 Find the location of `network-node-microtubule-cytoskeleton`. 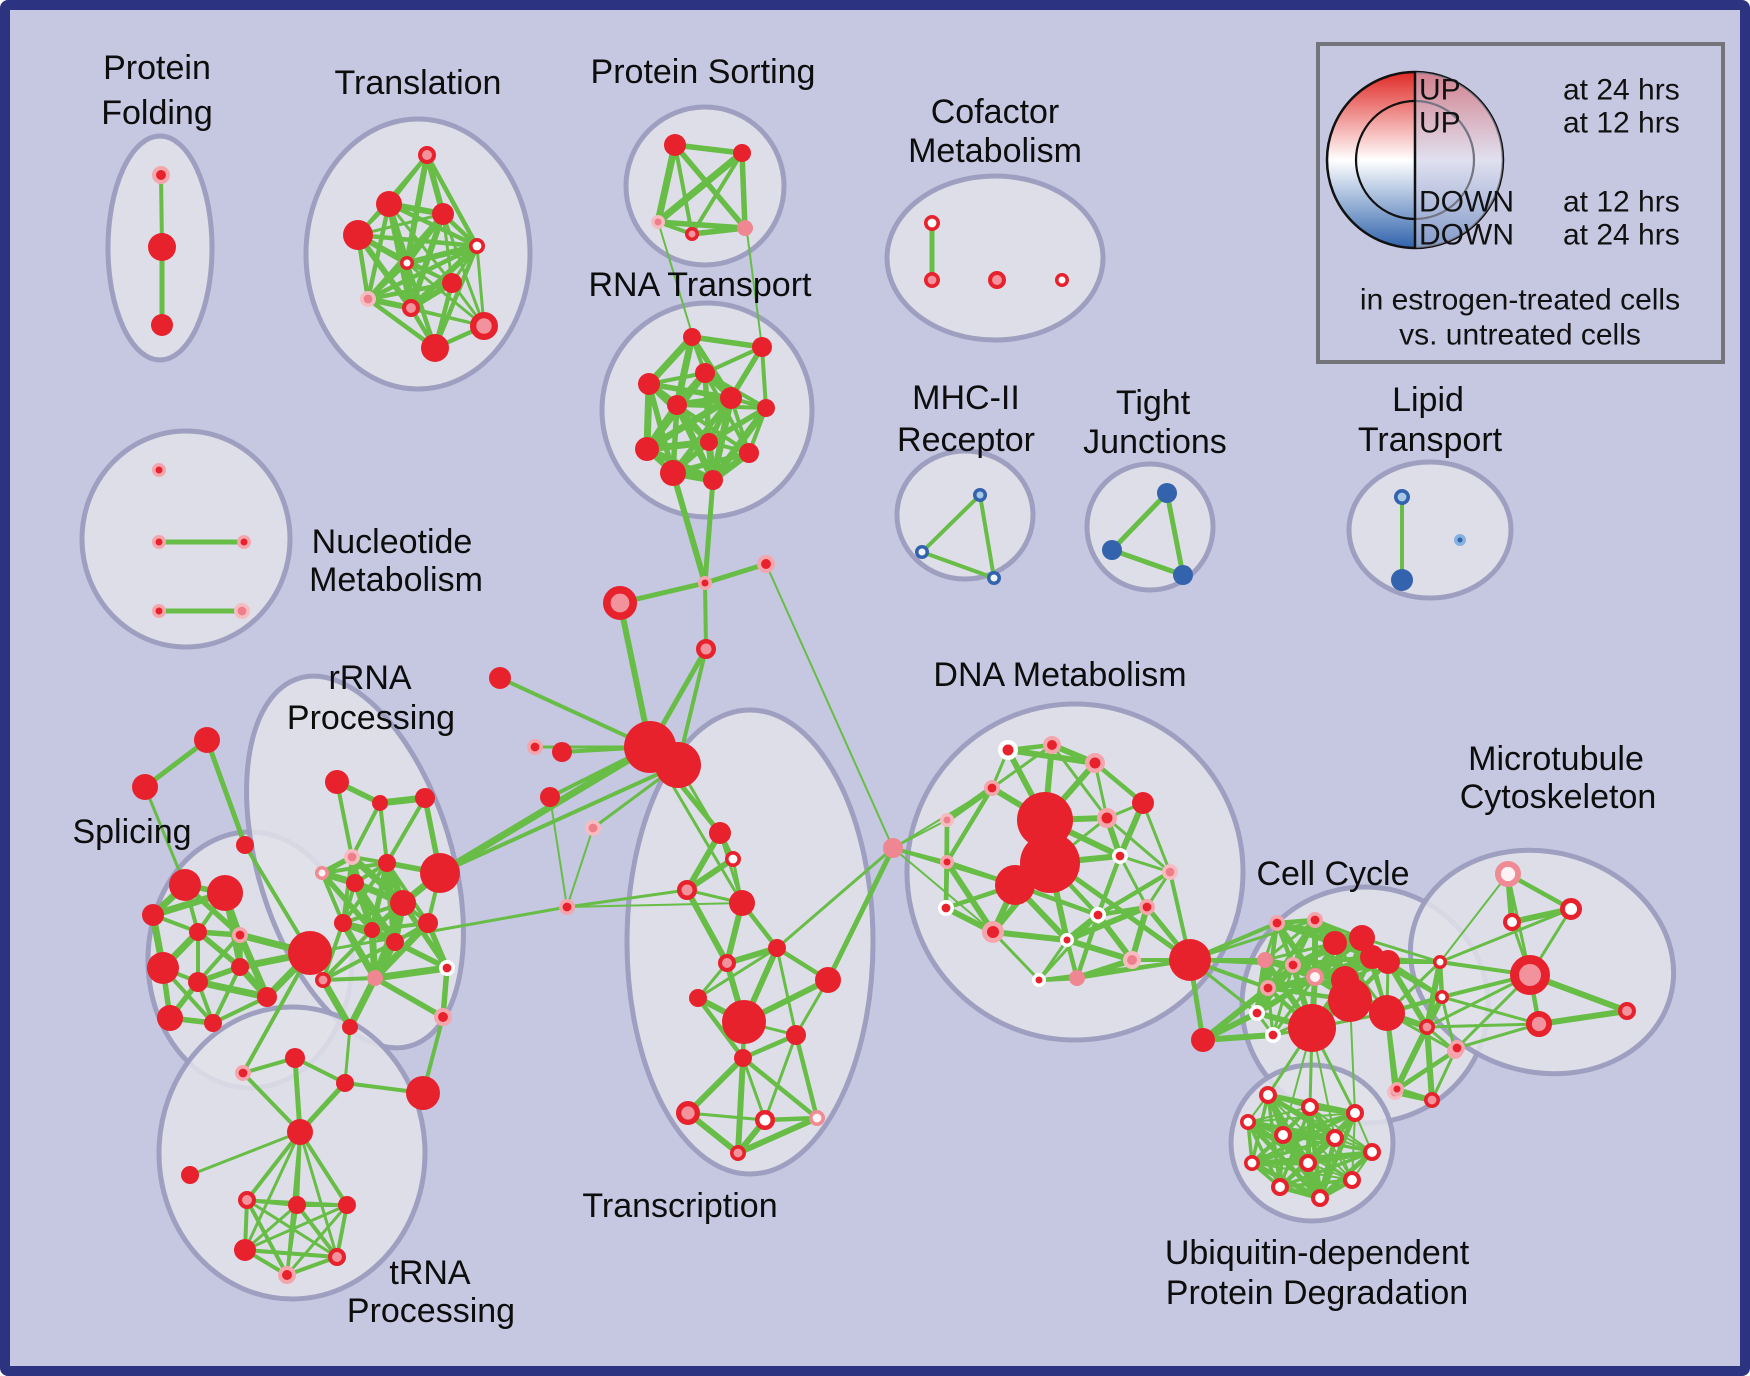

network-node-microtubule-cytoskeleton is located at coordinates (1530, 975).